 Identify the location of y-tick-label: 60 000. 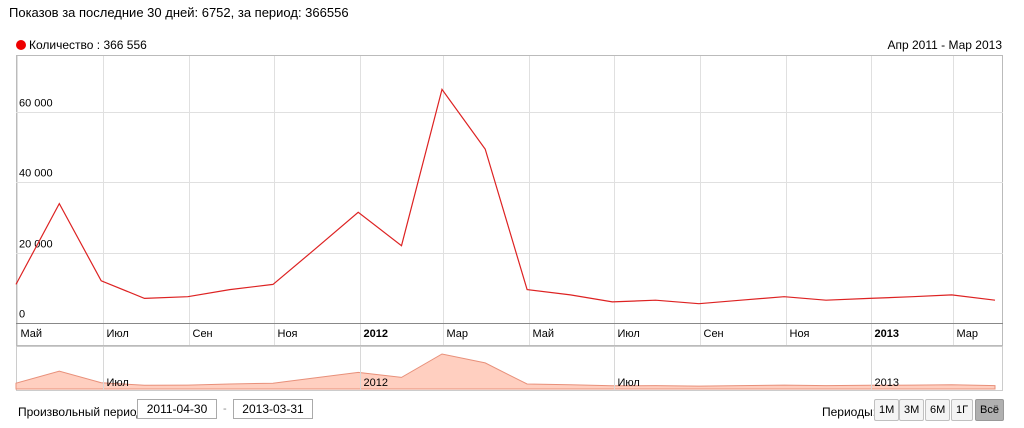
(36, 104).